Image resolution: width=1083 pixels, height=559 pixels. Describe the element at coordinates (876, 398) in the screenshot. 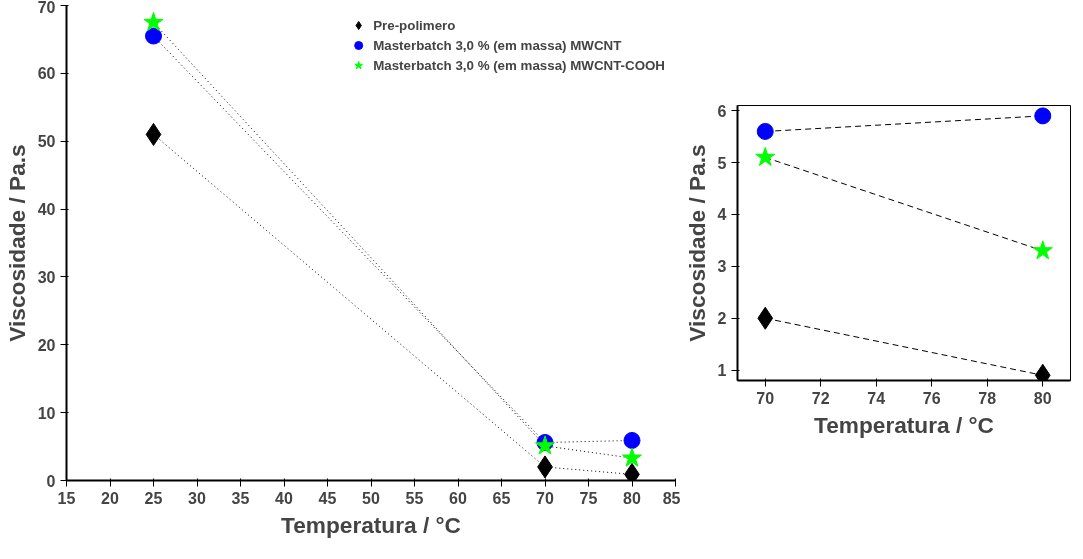

I see `x-tick-label: 74` at that location.